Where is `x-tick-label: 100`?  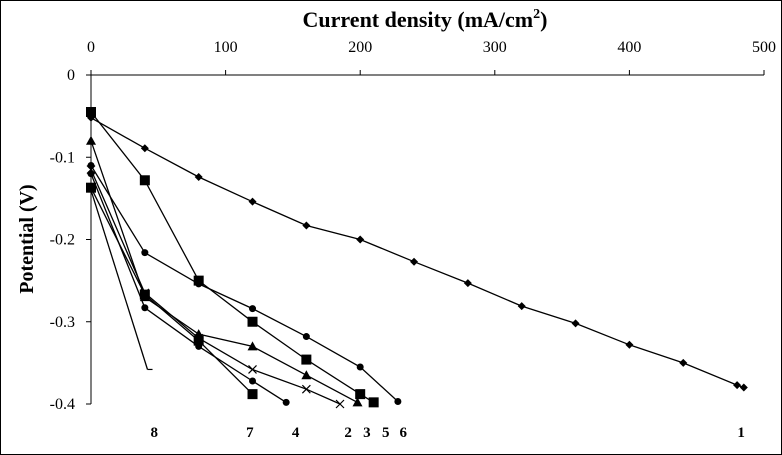
x-tick-label: 100 is located at coordinates (226, 47).